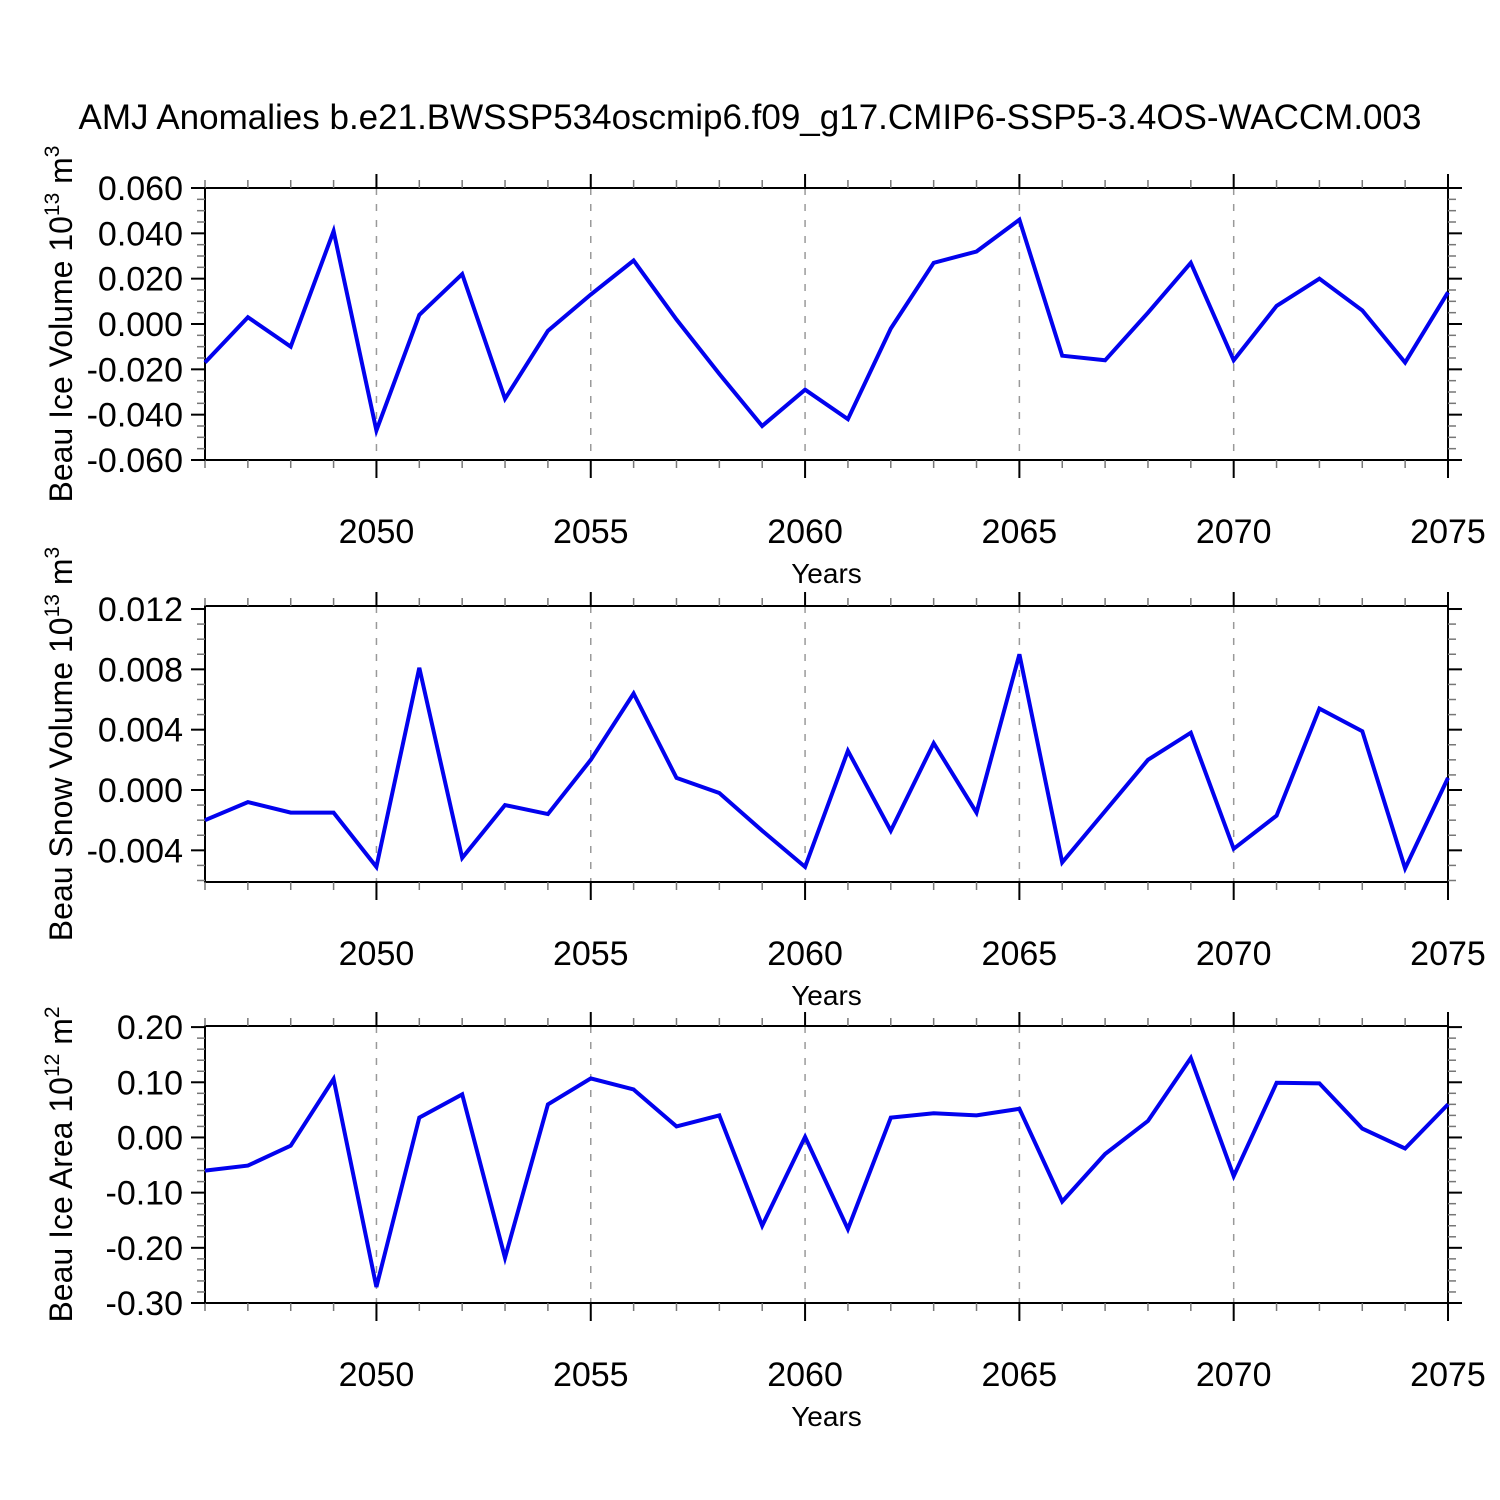 This screenshot has width=1500, height=1500. I want to click on y-tick-label: 0.020, so click(140, 280).